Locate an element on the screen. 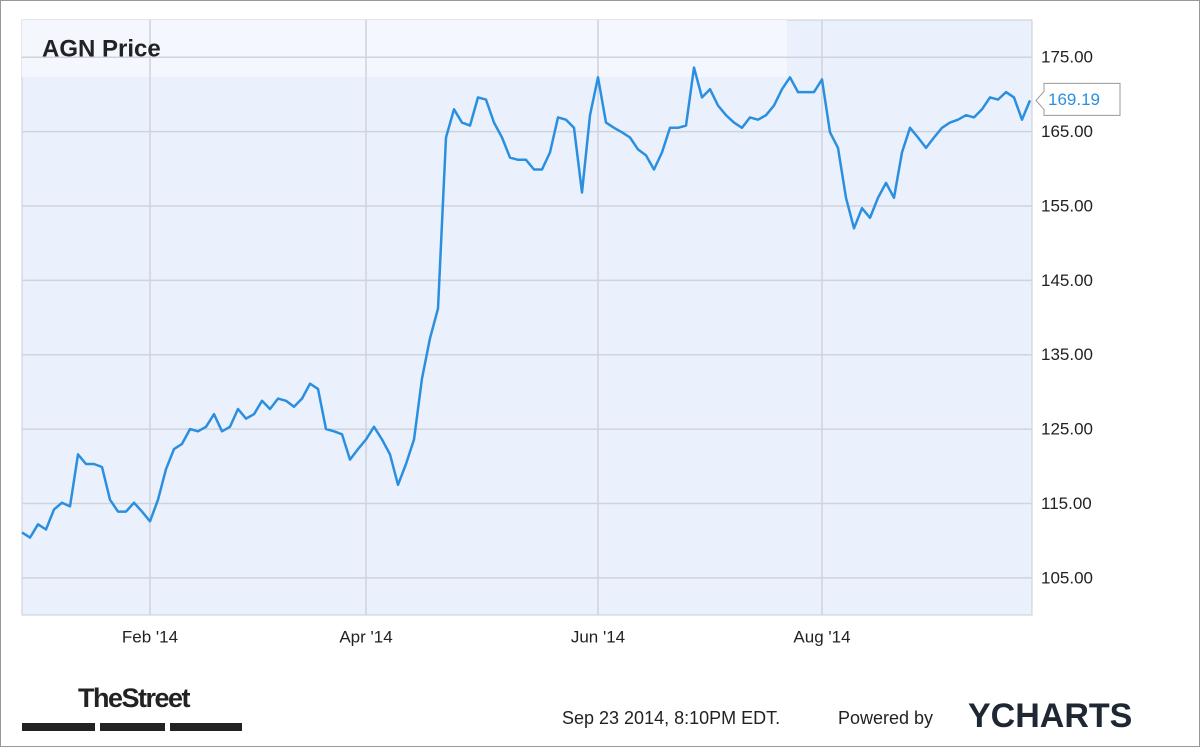 The image size is (1200, 747). credit: Powered by is located at coordinates (885, 718).